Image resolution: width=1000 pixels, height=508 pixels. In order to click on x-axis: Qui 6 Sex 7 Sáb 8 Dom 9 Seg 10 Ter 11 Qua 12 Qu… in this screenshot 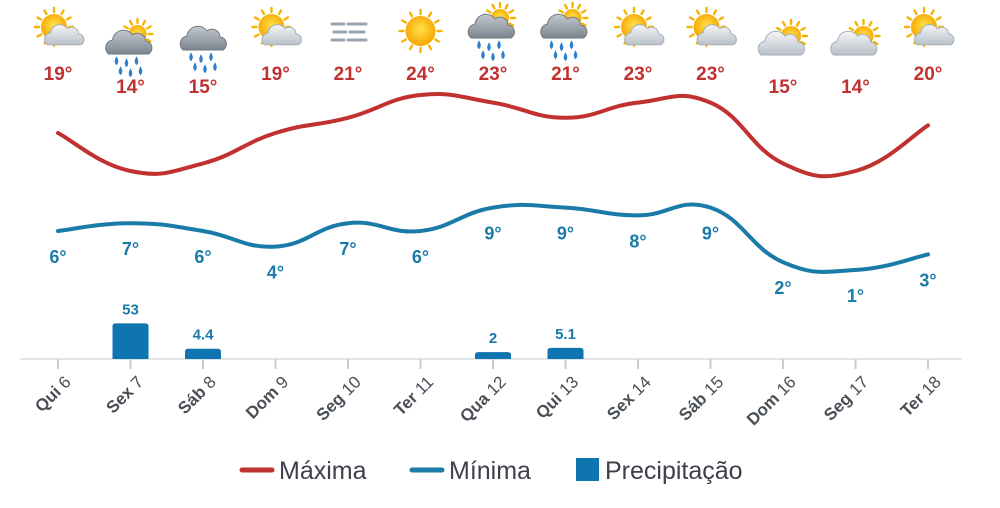, I will do `click(488, 394)`.